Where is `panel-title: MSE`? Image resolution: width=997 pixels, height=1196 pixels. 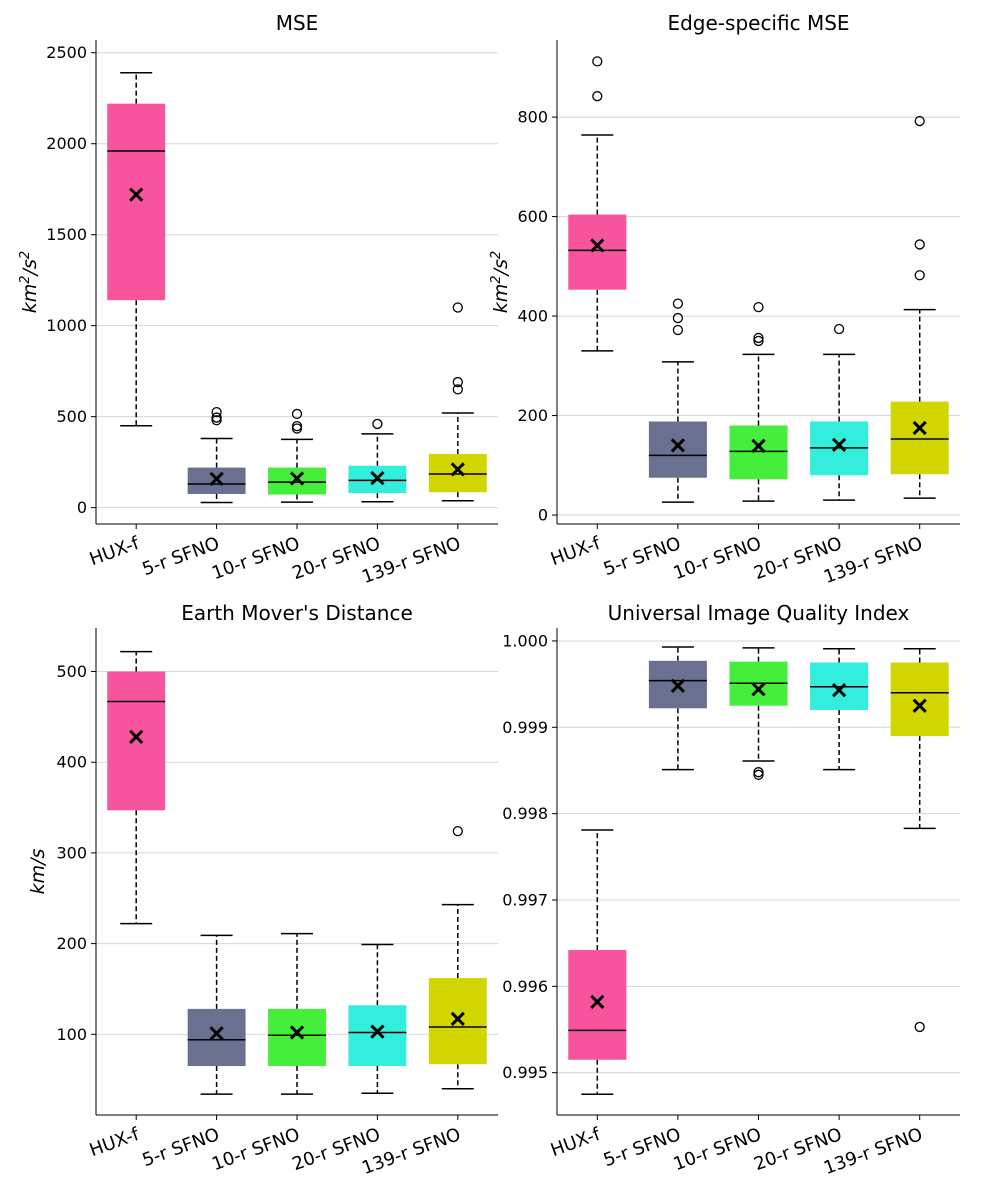 panel-title: MSE is located at coordinates (297, 23).